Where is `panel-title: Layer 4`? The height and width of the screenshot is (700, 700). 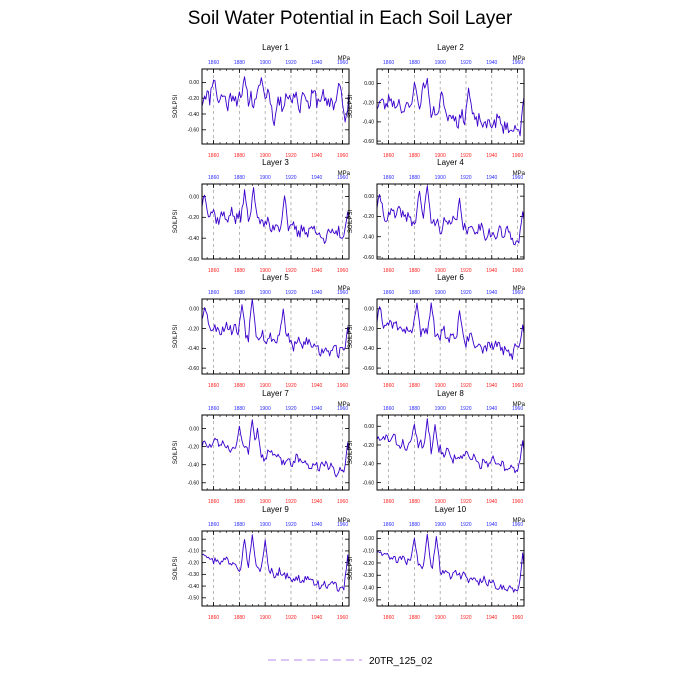 panel-title: Layer 4 is located at coordinates (450, 162).